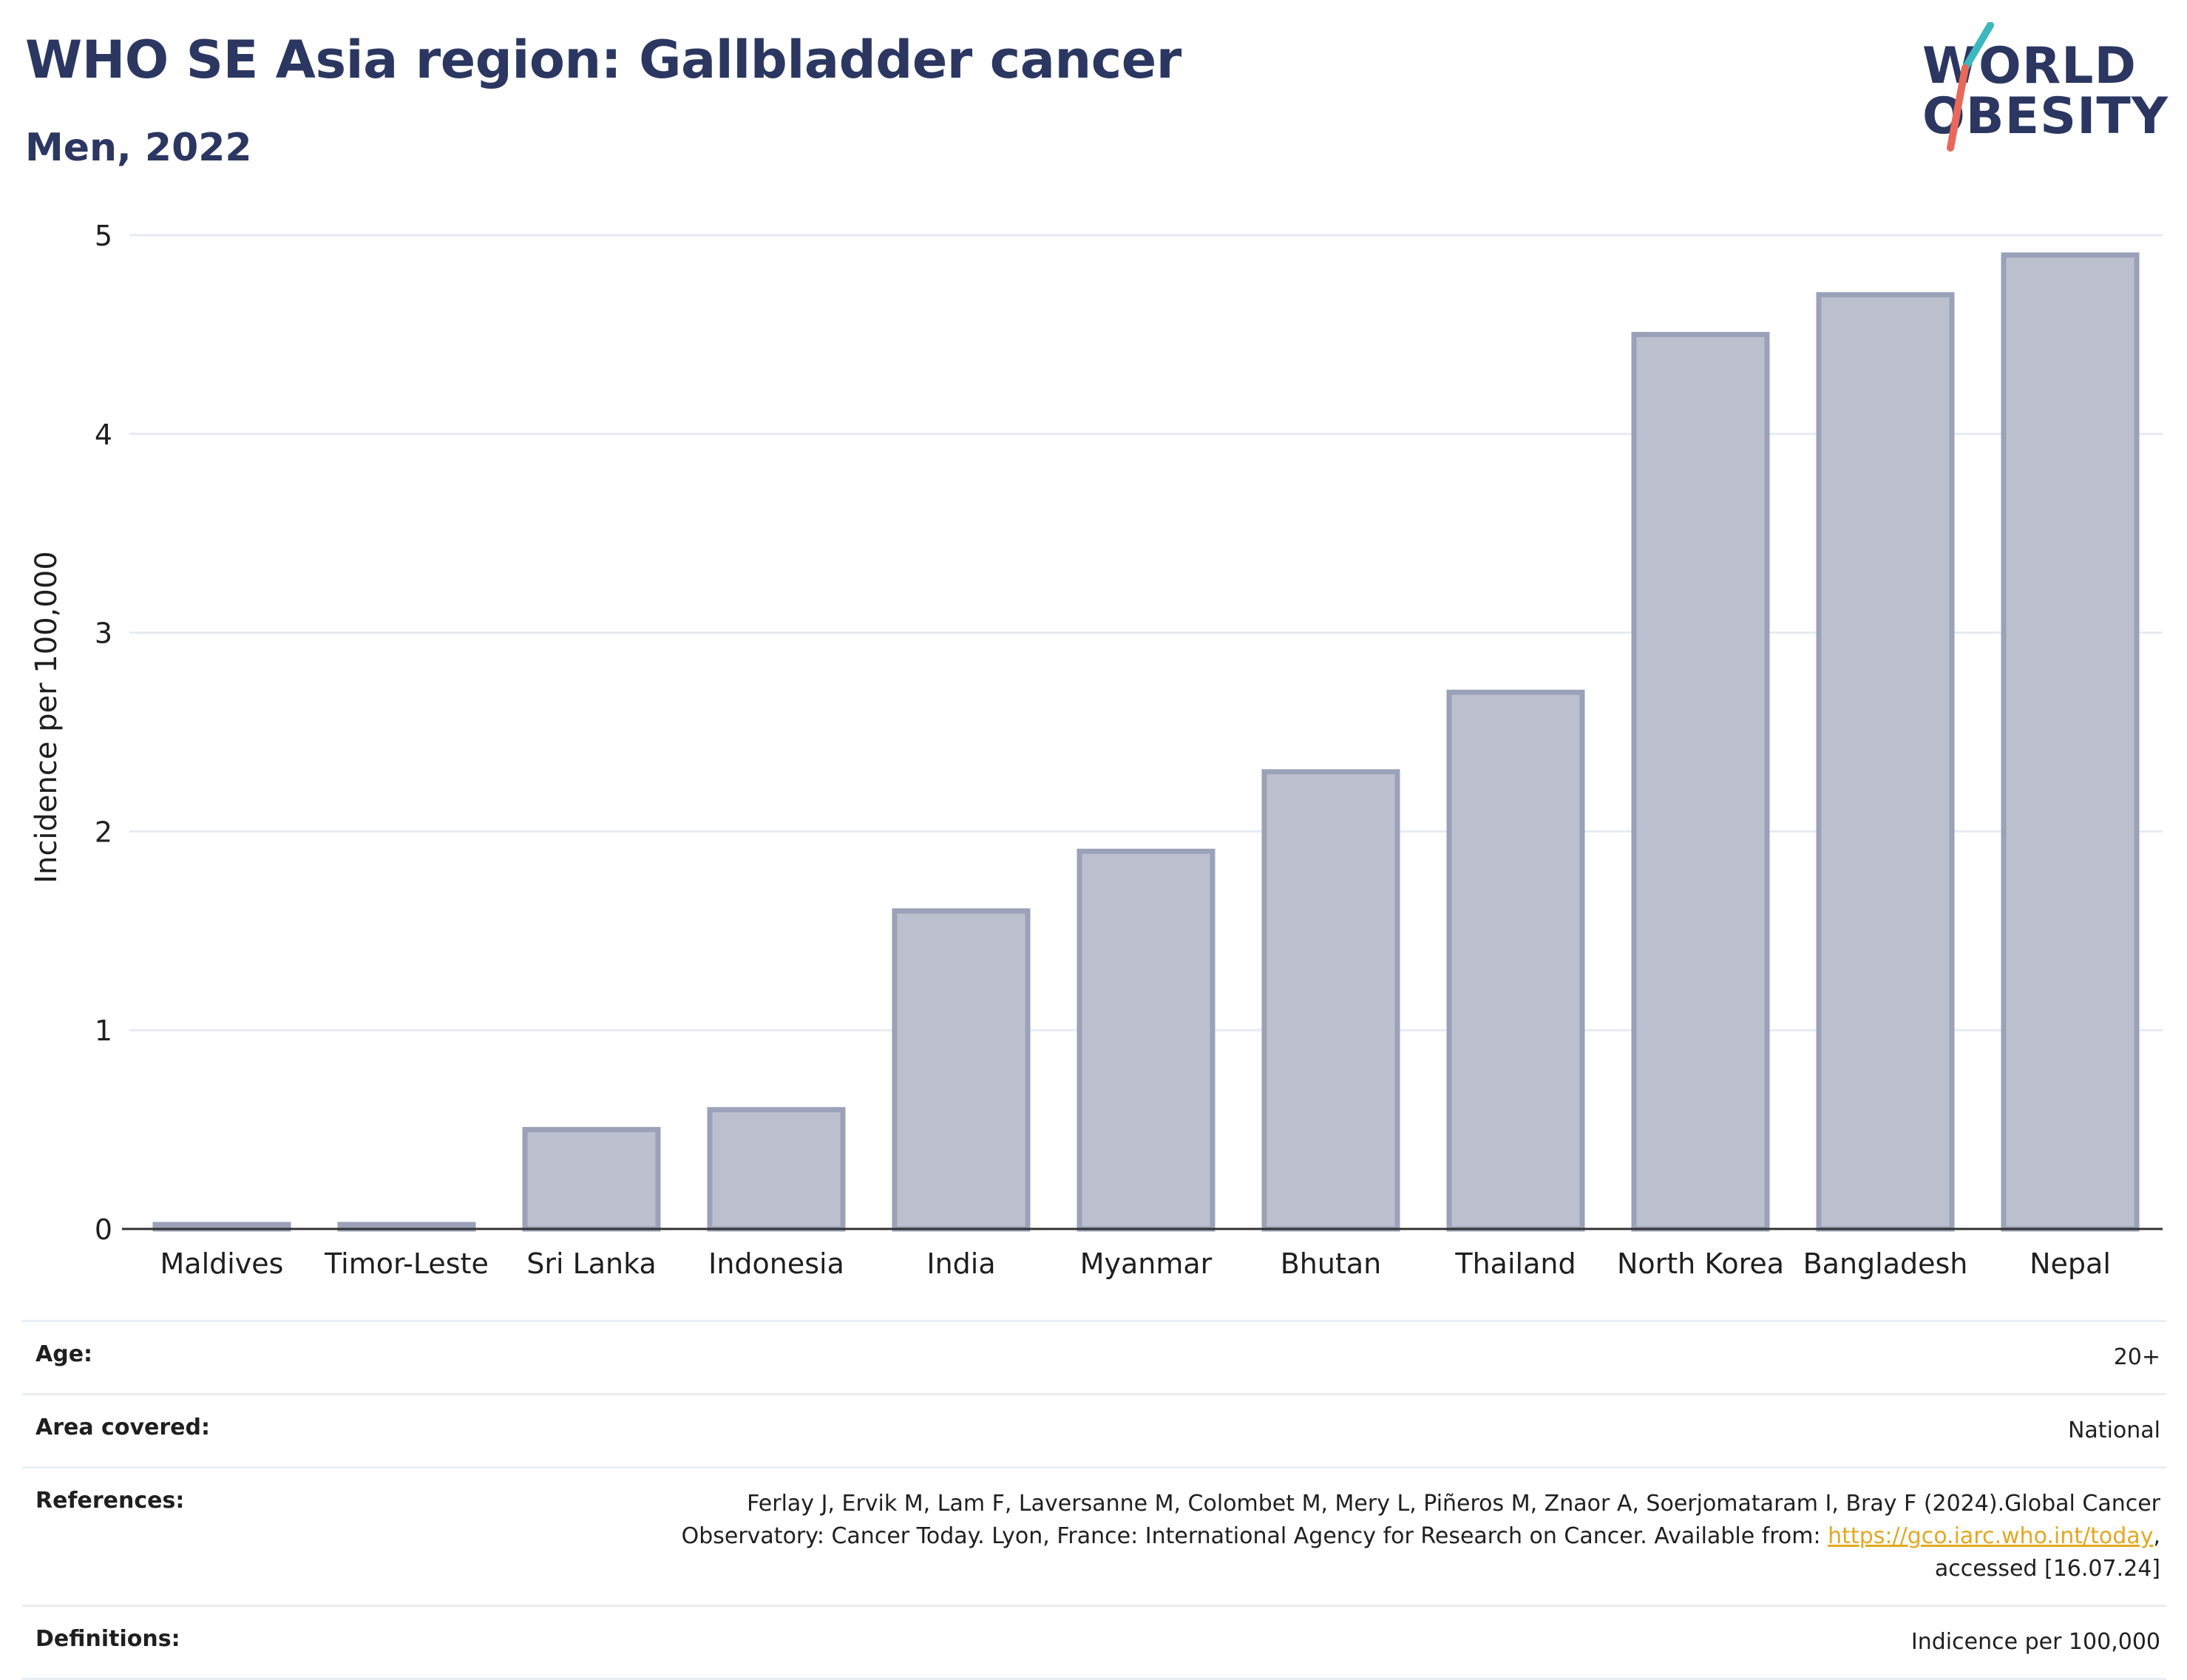 The image size is (2187, 1680). I want to click on bar-bangladesh, so click(1885, 762).